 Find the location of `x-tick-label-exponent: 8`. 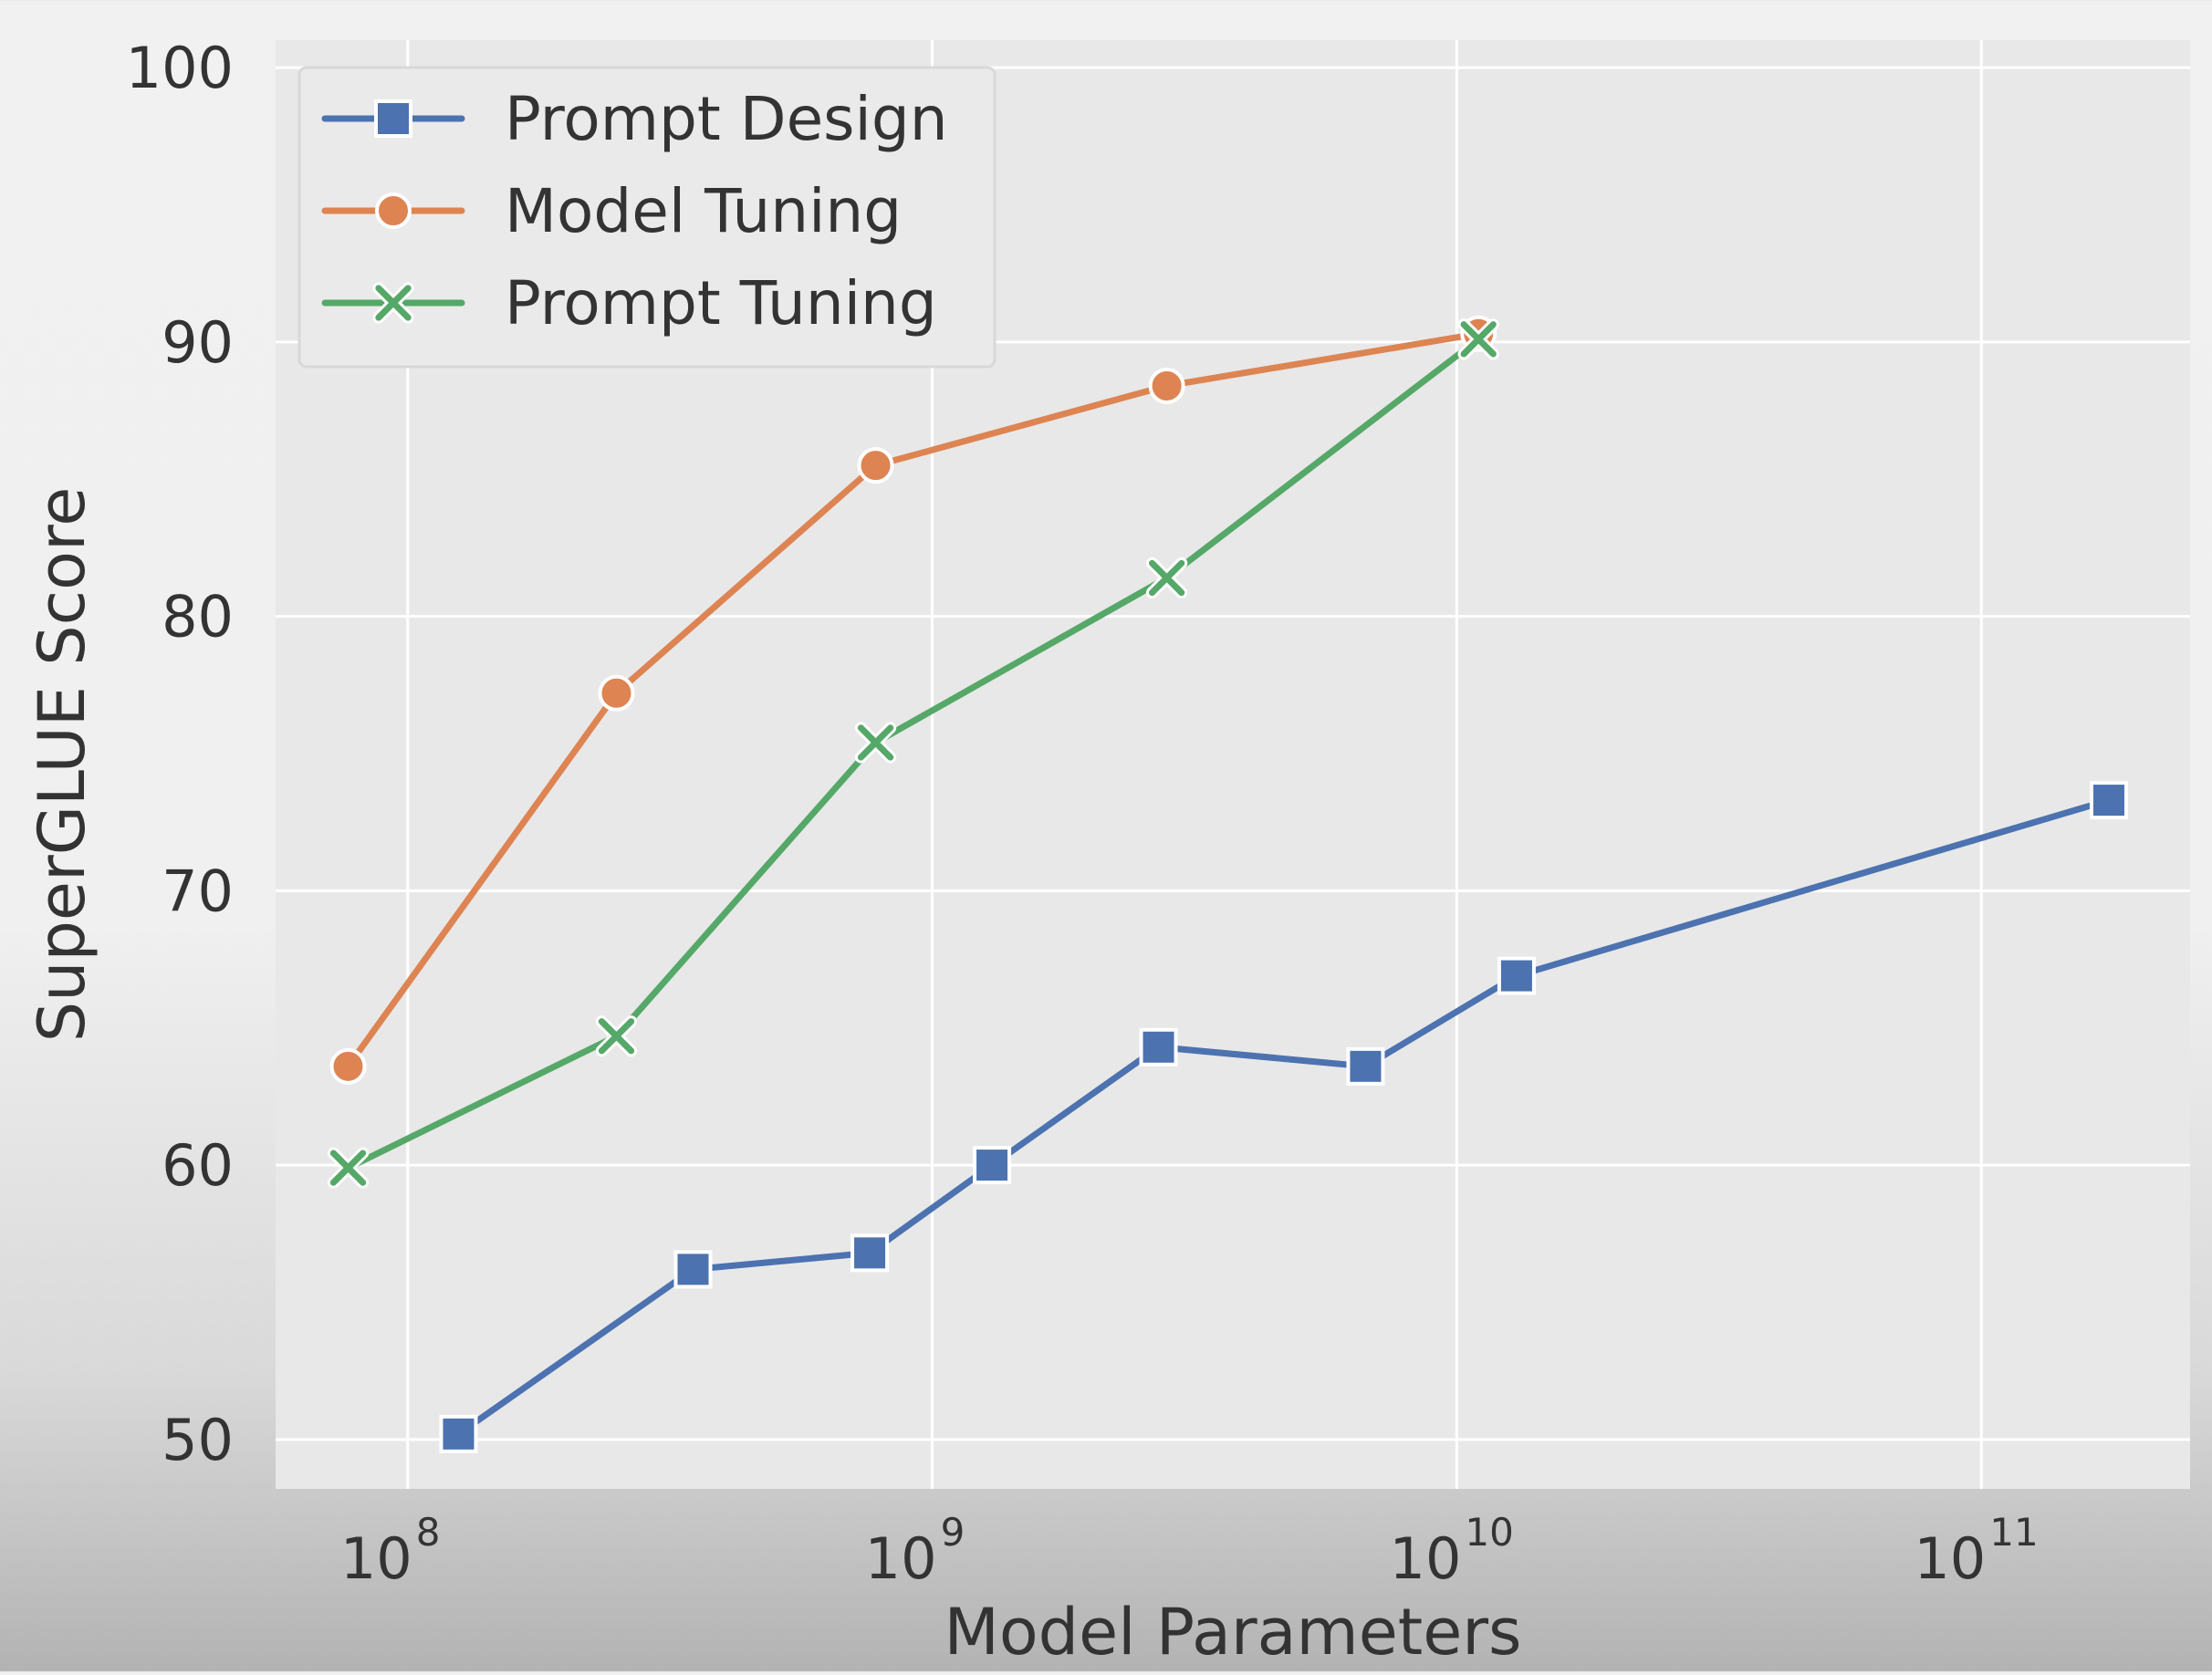

x-tick-label-exponent: 8 is located at coordinates (428, 1533).